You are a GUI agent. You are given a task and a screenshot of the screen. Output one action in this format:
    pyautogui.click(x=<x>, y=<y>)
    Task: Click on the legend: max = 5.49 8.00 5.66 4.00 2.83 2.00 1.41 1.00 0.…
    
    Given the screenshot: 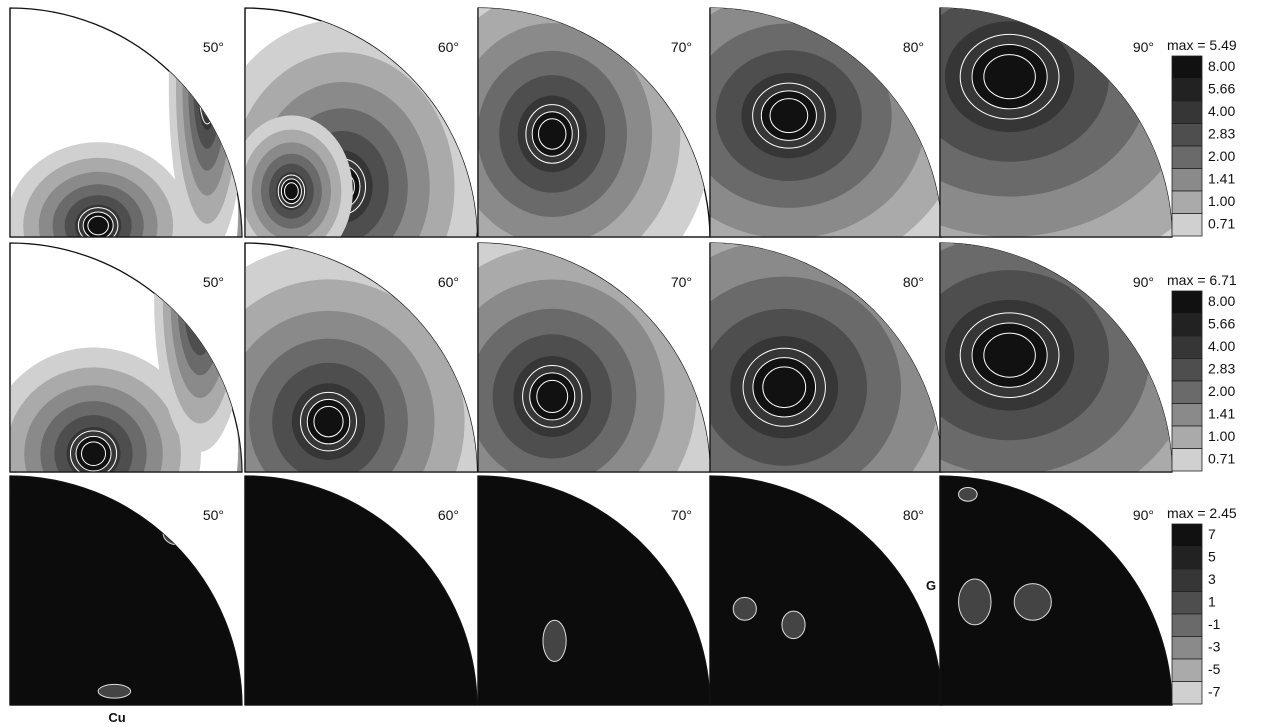 What is the action you would take?
    pyautogui.click(x=1202, y=137)
    